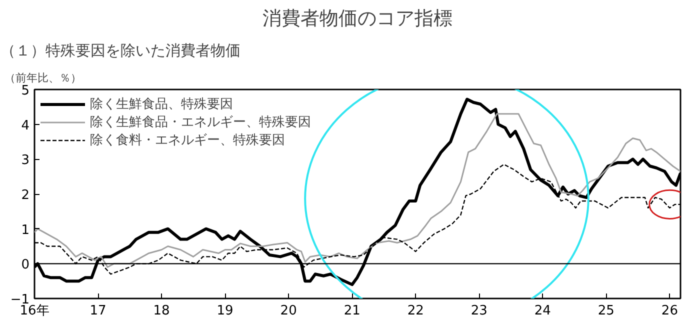 The height and width of the screenshot is (326, 700). Describe the element at coordinates (542, 311) in the screenshot. I see `x-tick-label: 24` at that location.